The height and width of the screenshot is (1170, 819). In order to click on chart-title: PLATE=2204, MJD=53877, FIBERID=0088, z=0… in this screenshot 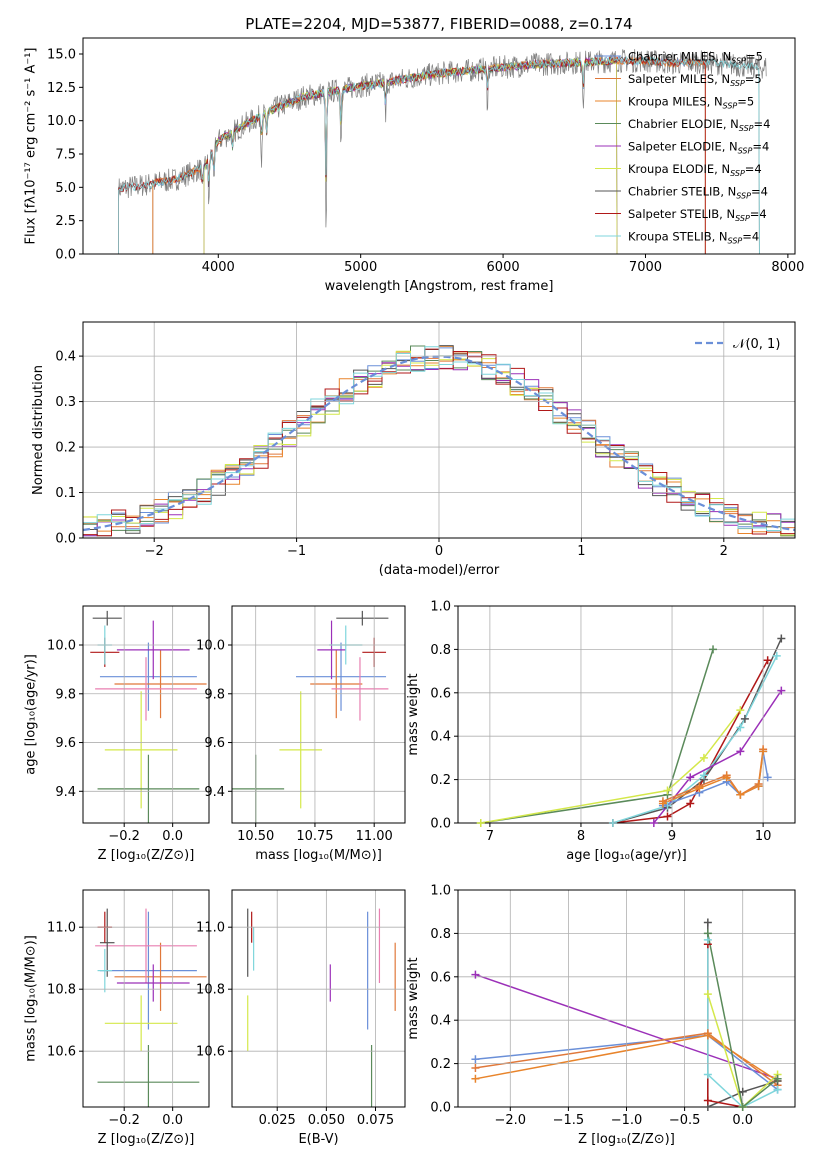, I will do `click(438, 24)`.